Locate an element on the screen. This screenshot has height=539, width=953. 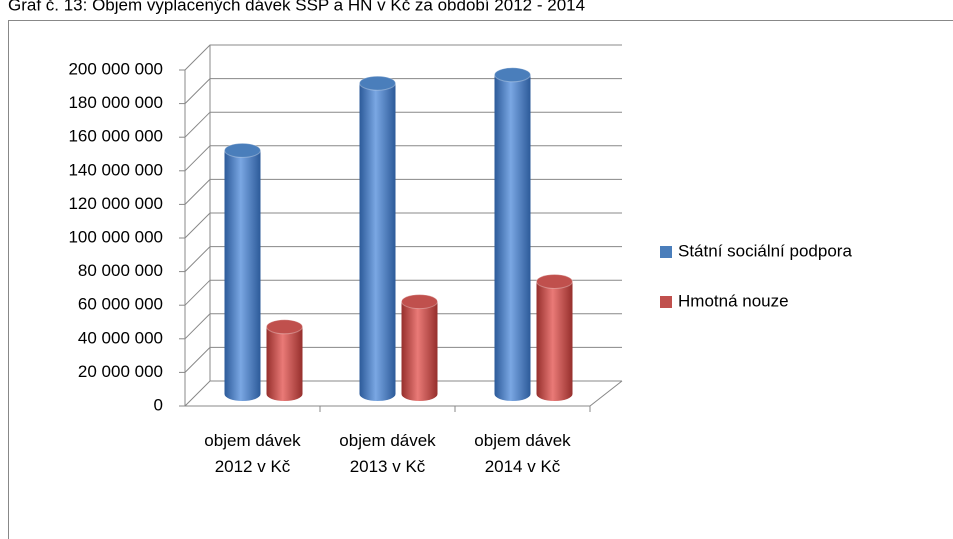
y-tick-label: 200 000 000 is located at coordinates (115, 68).